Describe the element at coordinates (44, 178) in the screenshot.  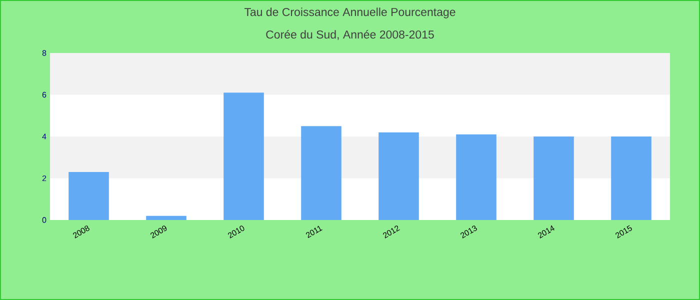
I see `y-tick-label: 2` at that location.